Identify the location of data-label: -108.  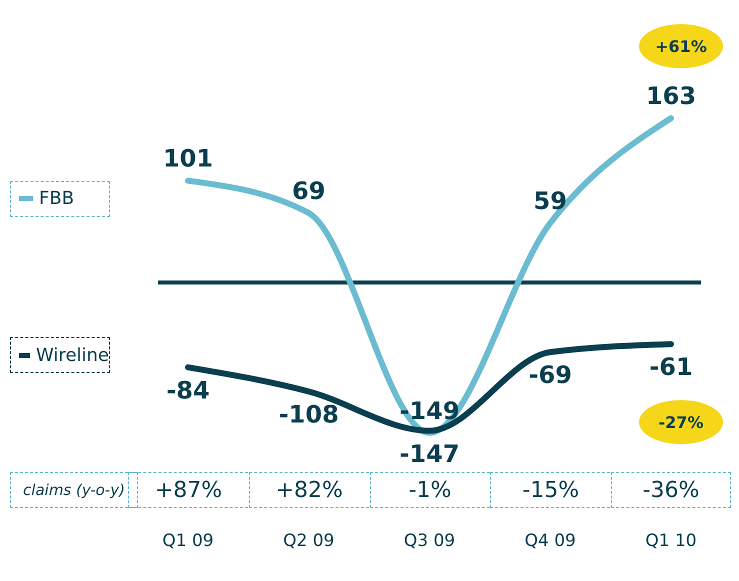
(308, 414).